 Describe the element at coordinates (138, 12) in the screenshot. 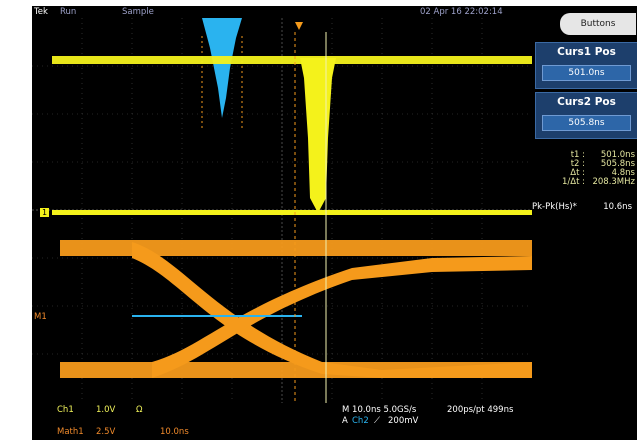

I see `acquisition-mode: Sample` at that location.